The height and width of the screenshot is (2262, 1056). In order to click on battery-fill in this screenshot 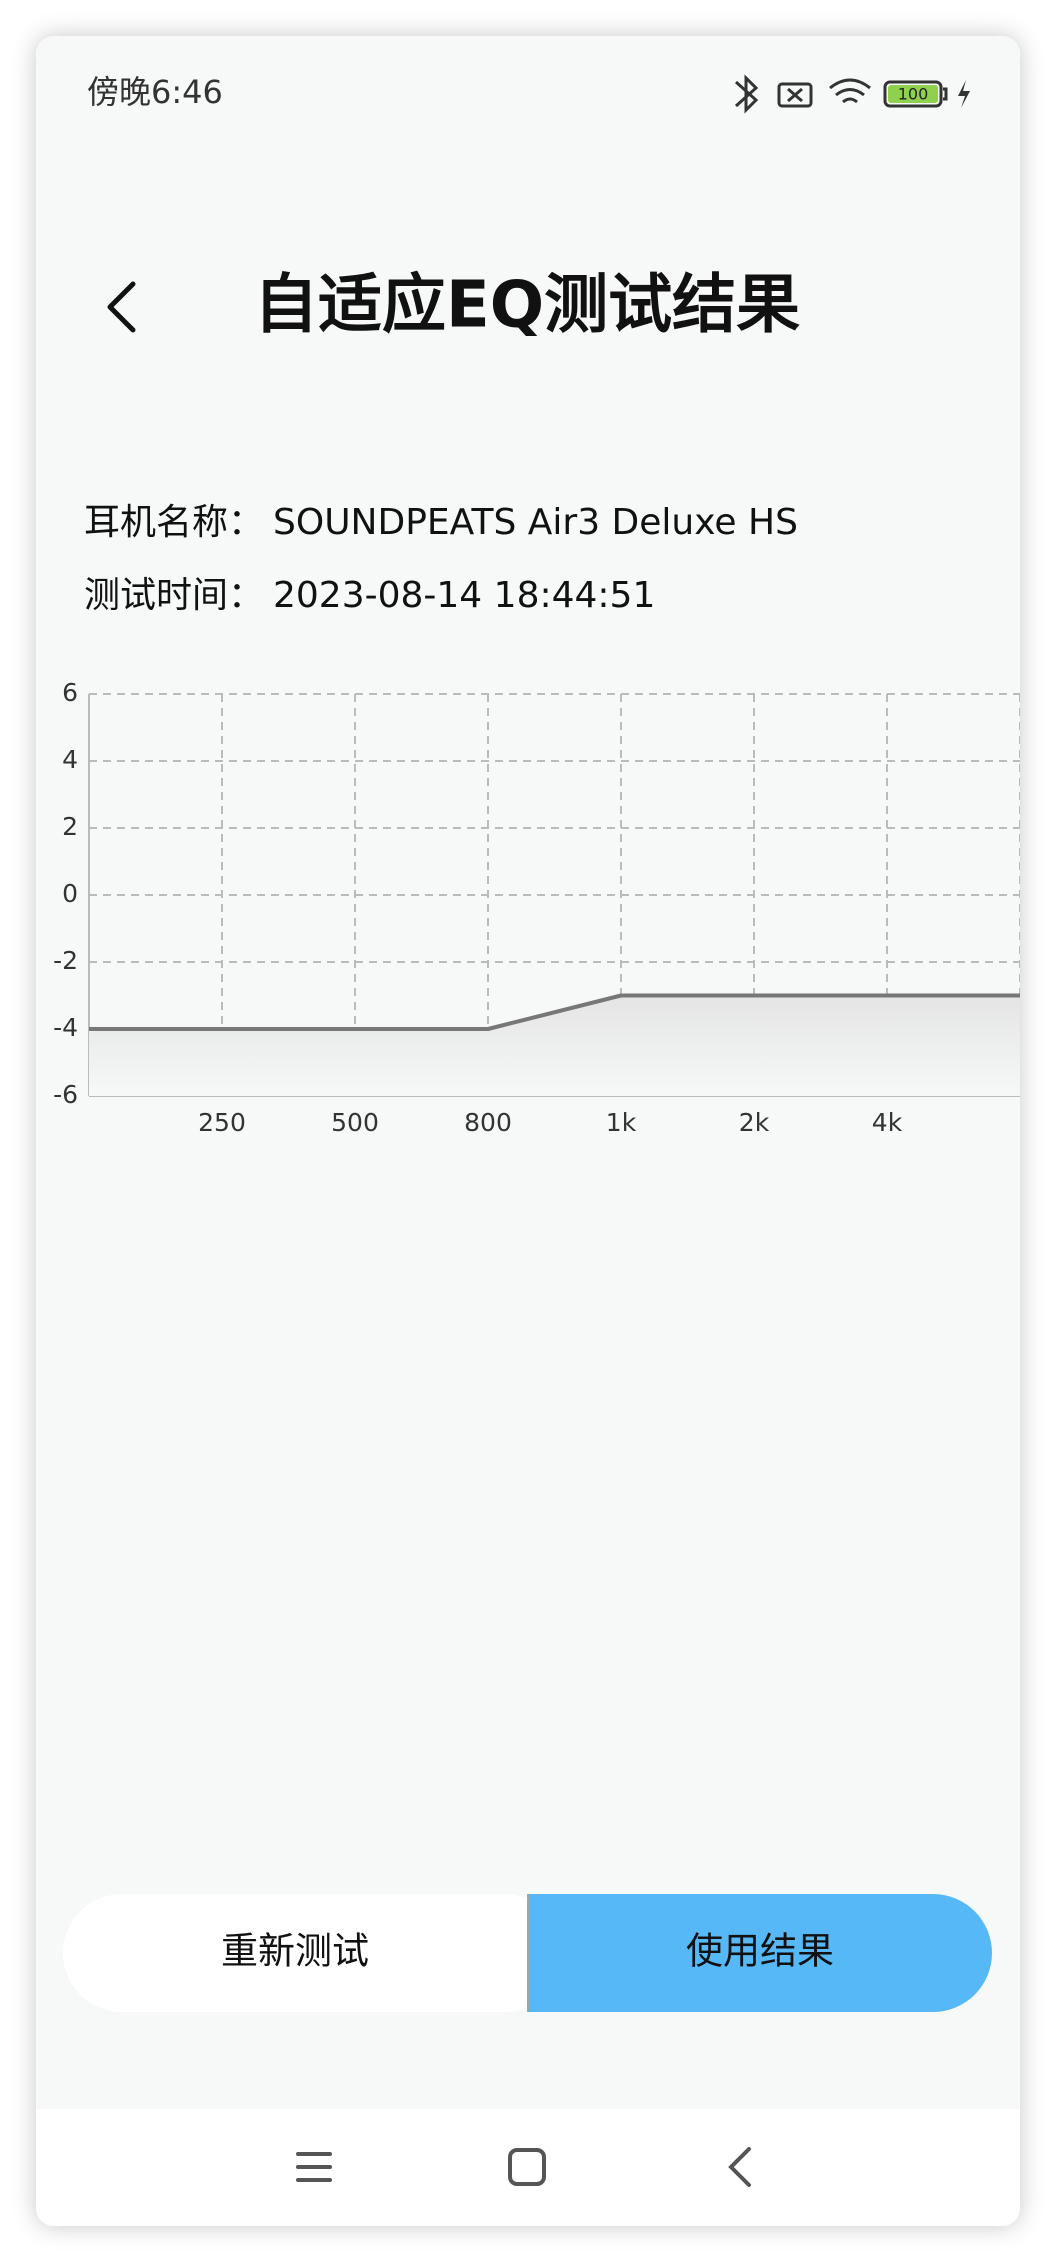, I will do `click(913, 94)`.